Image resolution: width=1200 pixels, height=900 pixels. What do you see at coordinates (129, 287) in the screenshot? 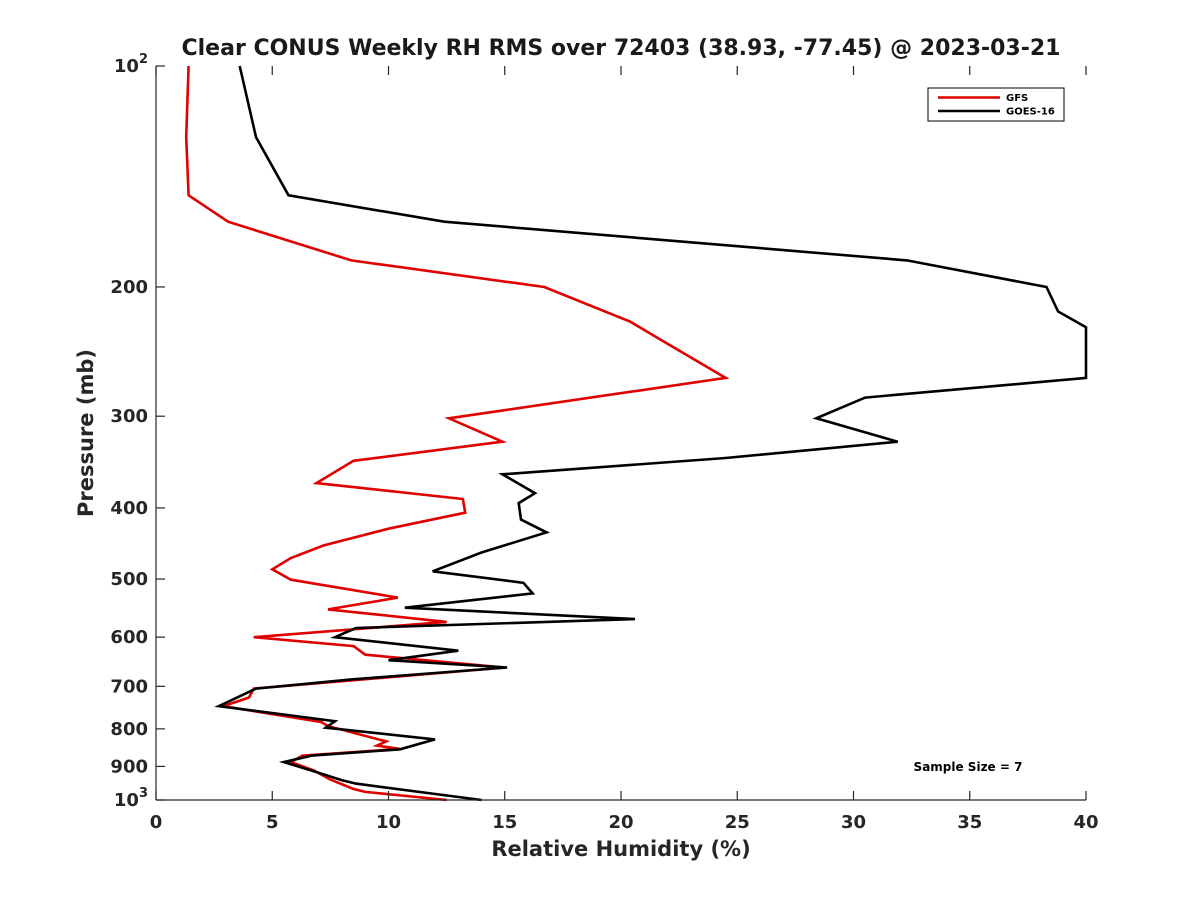
I see `y-tick-label: 200` at bounding box center [129, 287].